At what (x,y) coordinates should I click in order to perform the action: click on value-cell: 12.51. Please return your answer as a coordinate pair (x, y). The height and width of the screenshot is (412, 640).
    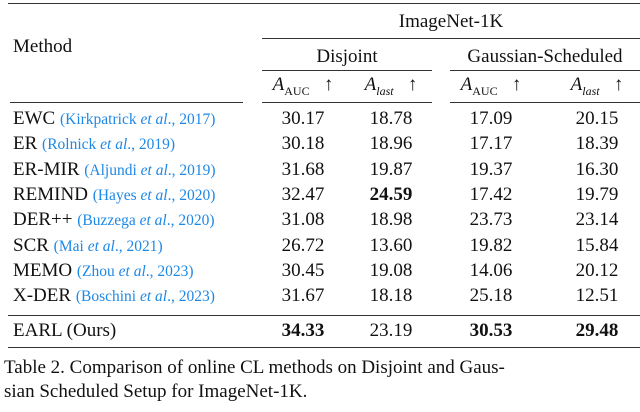
    Looking at the image, I should click on (597, 296).